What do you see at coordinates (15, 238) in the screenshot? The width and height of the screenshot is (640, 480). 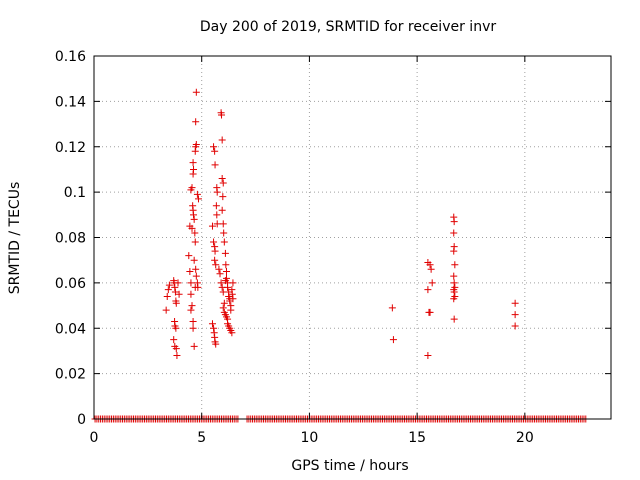 I see `y-axis-label: SRMTID / TECUs` at bounding box center [15, 238].